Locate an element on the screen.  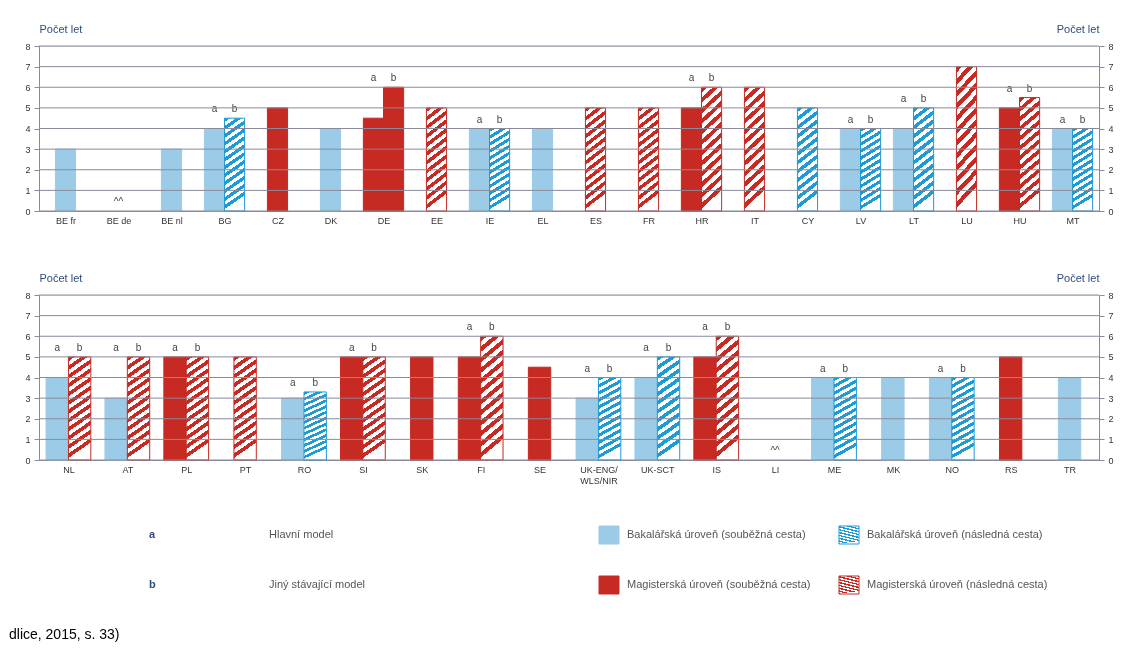
x-tick-label: BE nl is located at coordinates (172, 220).